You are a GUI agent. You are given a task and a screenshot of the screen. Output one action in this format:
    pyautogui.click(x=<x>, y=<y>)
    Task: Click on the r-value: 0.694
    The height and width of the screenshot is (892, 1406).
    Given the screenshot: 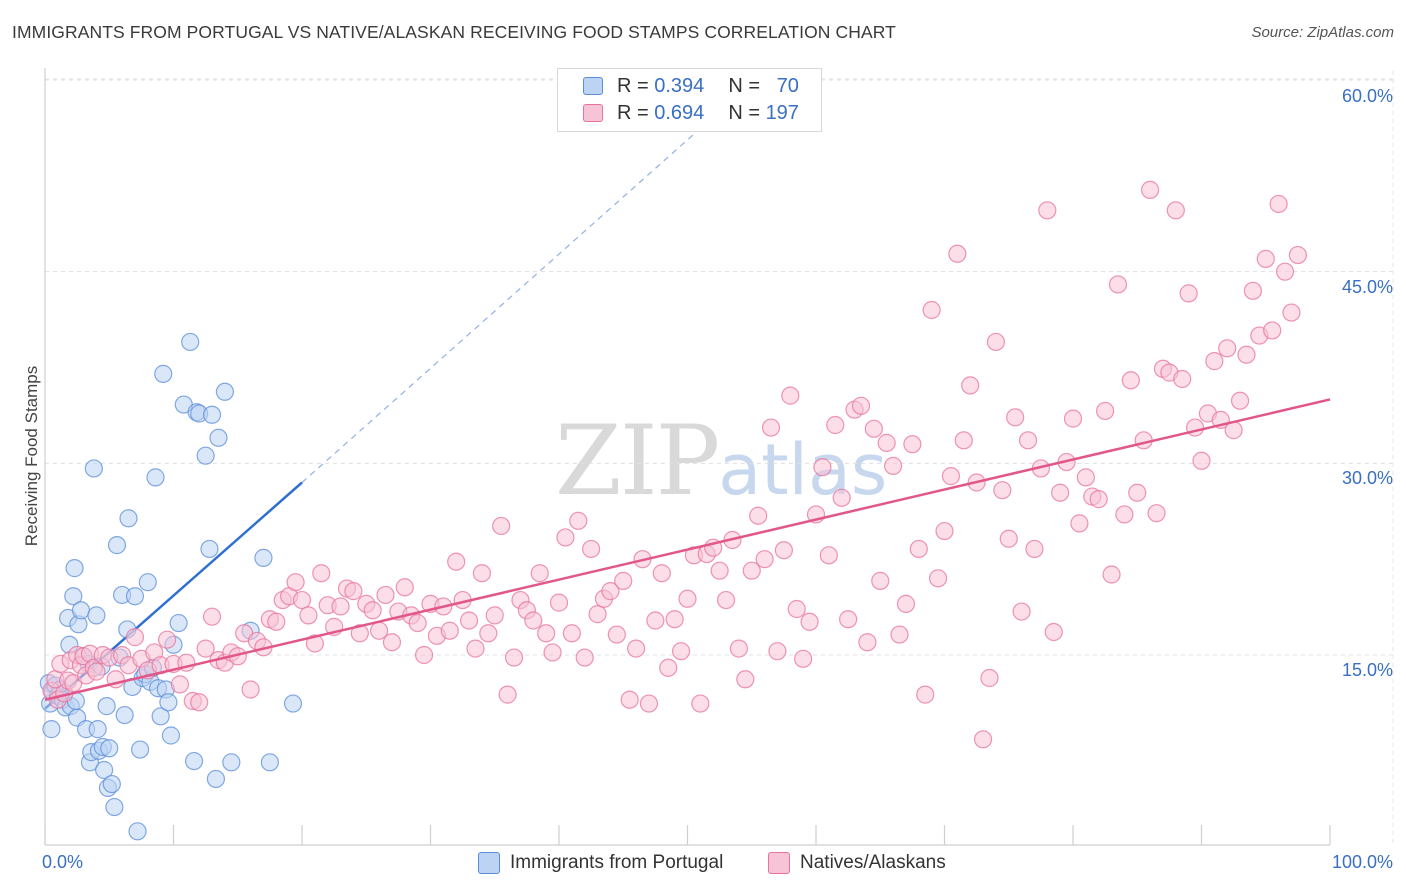 What is the action you would take?
    pyautogui.click(x=679, y=112)
    